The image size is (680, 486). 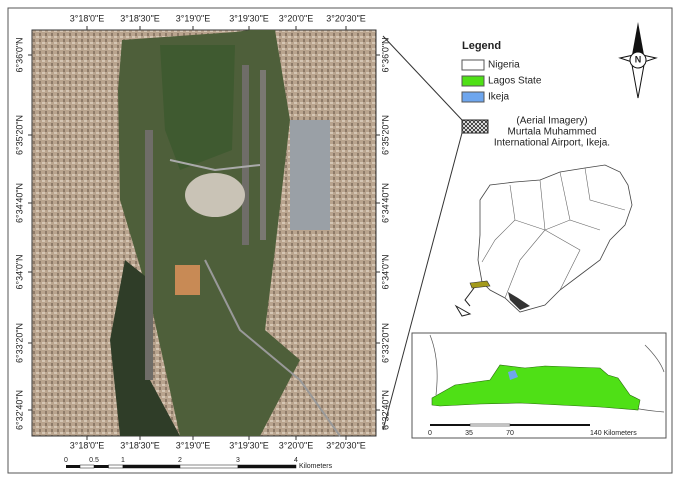 I want to click on scale-unit: Kilometers, so click(x=316, y=466).